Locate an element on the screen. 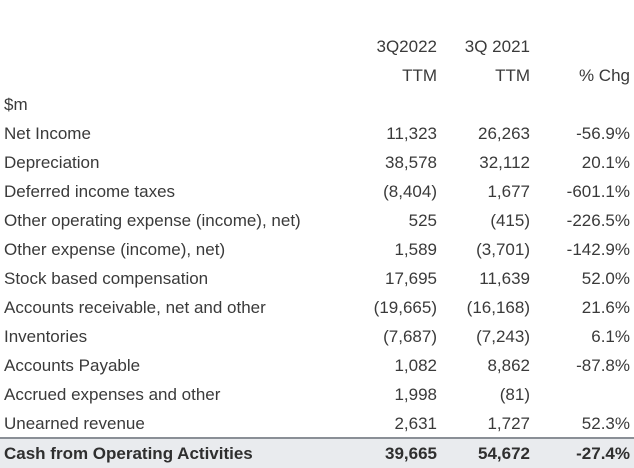  column-header-pct-change: % Chg is located at coordinates (604, 75).